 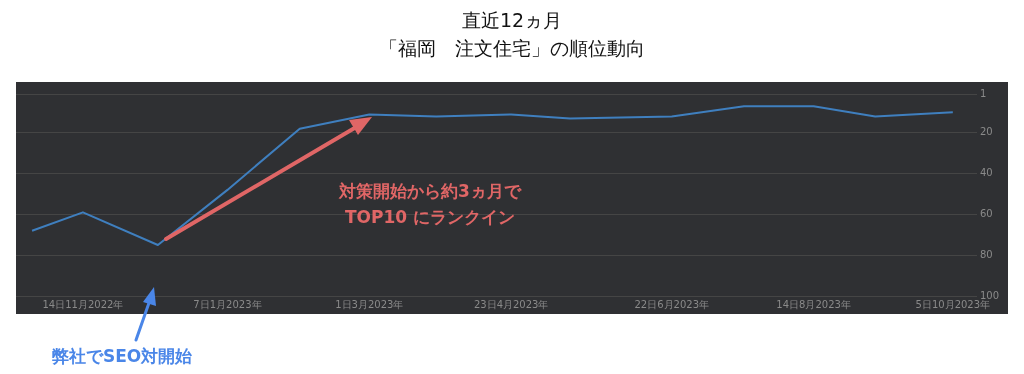 What do you see at coordinates (986, 213) in the screenshot?
I see `y-tick-label: 60` at bounding box center [986, 213].